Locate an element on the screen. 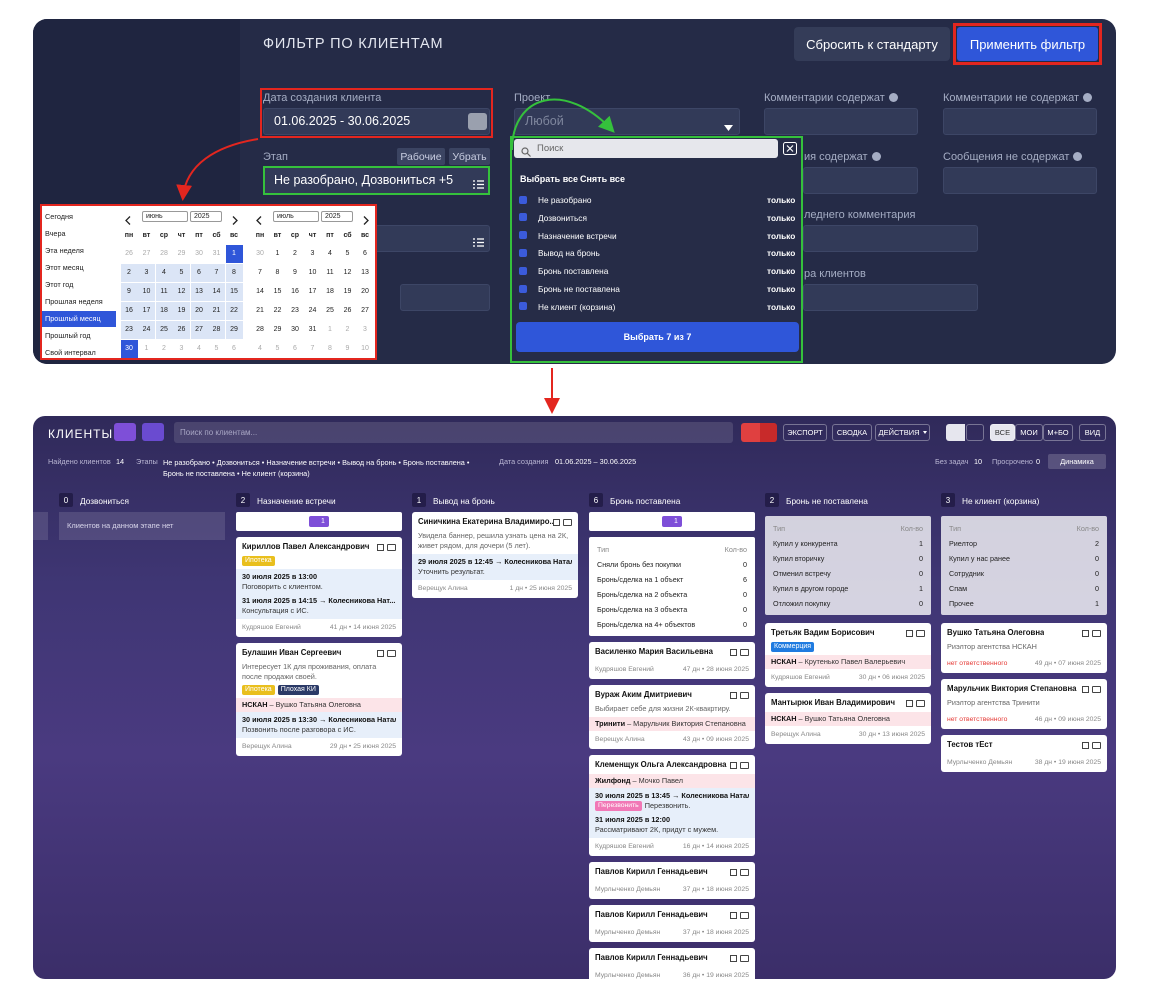 Image resolution: width=1149 pixels, height=1000 pixels. stage-option: Бронь не поставлена is located at coordinates (579, 289).